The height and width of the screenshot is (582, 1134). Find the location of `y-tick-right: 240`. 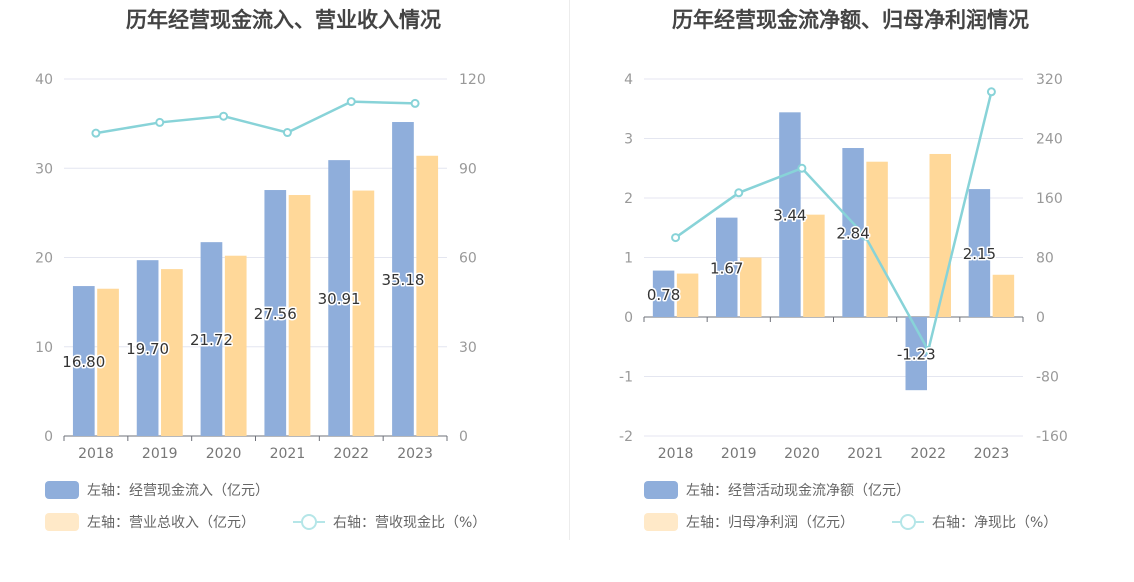

y-tick-right: 240 is located at coordinates (1049, 140).